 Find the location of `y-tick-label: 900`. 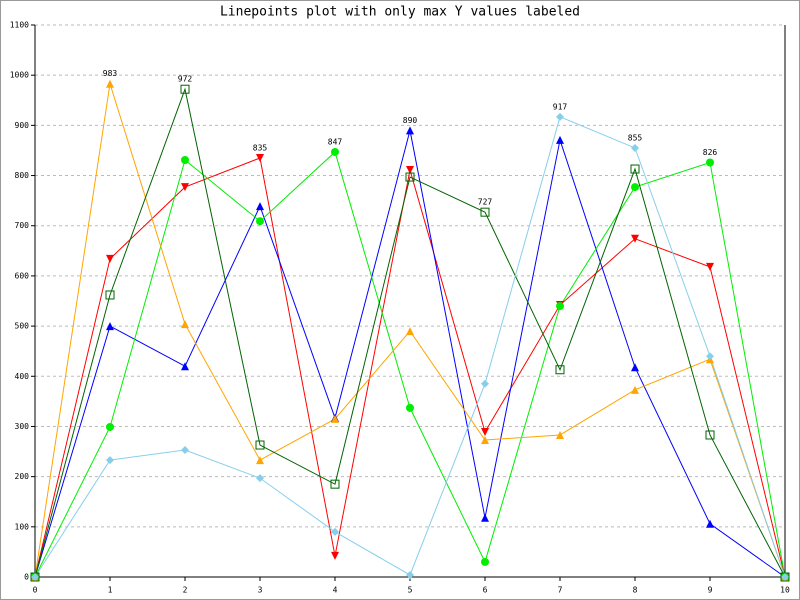

y-tick-label: 900 is located at coordinates (22, 125).